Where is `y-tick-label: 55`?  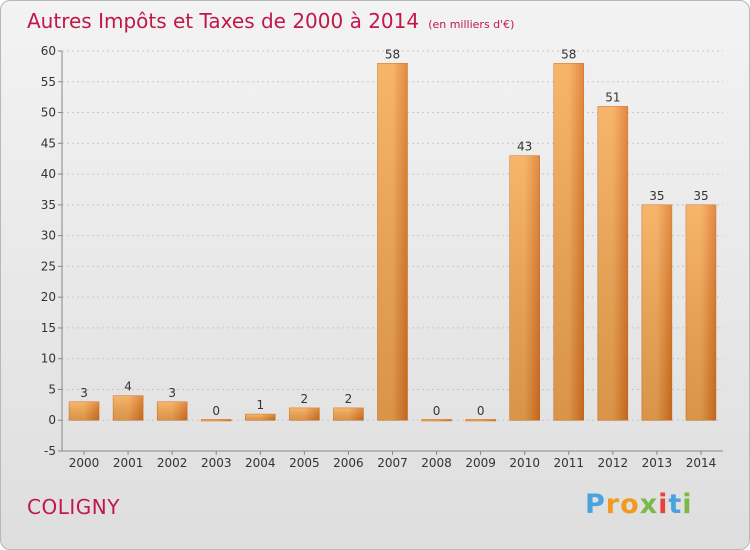 y-tick-label: 55 is located at coordinates (48, 82).